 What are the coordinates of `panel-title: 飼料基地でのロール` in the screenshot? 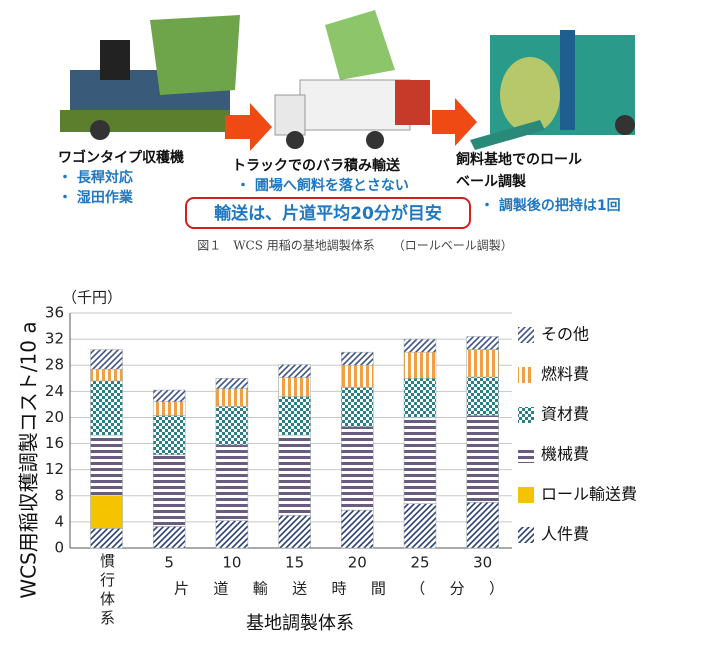 It's located at (518, 159).